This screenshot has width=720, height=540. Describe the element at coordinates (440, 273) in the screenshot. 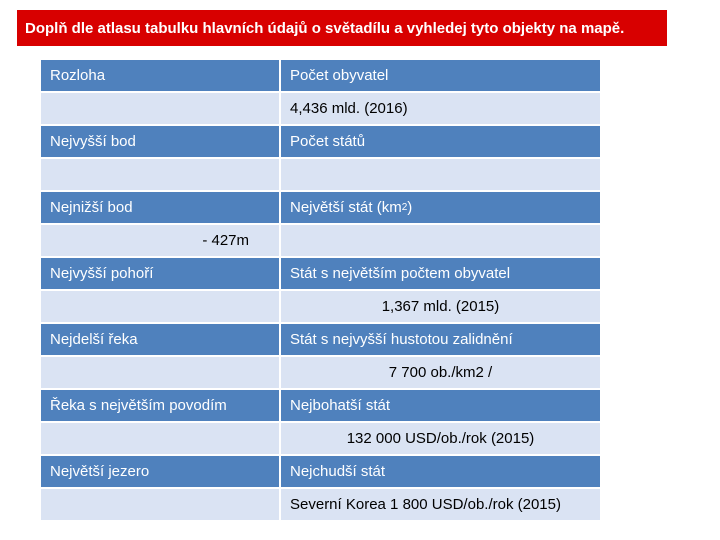

I see `stat-obyvatel-label: Stát s největším počtem obyvatel` at that location.